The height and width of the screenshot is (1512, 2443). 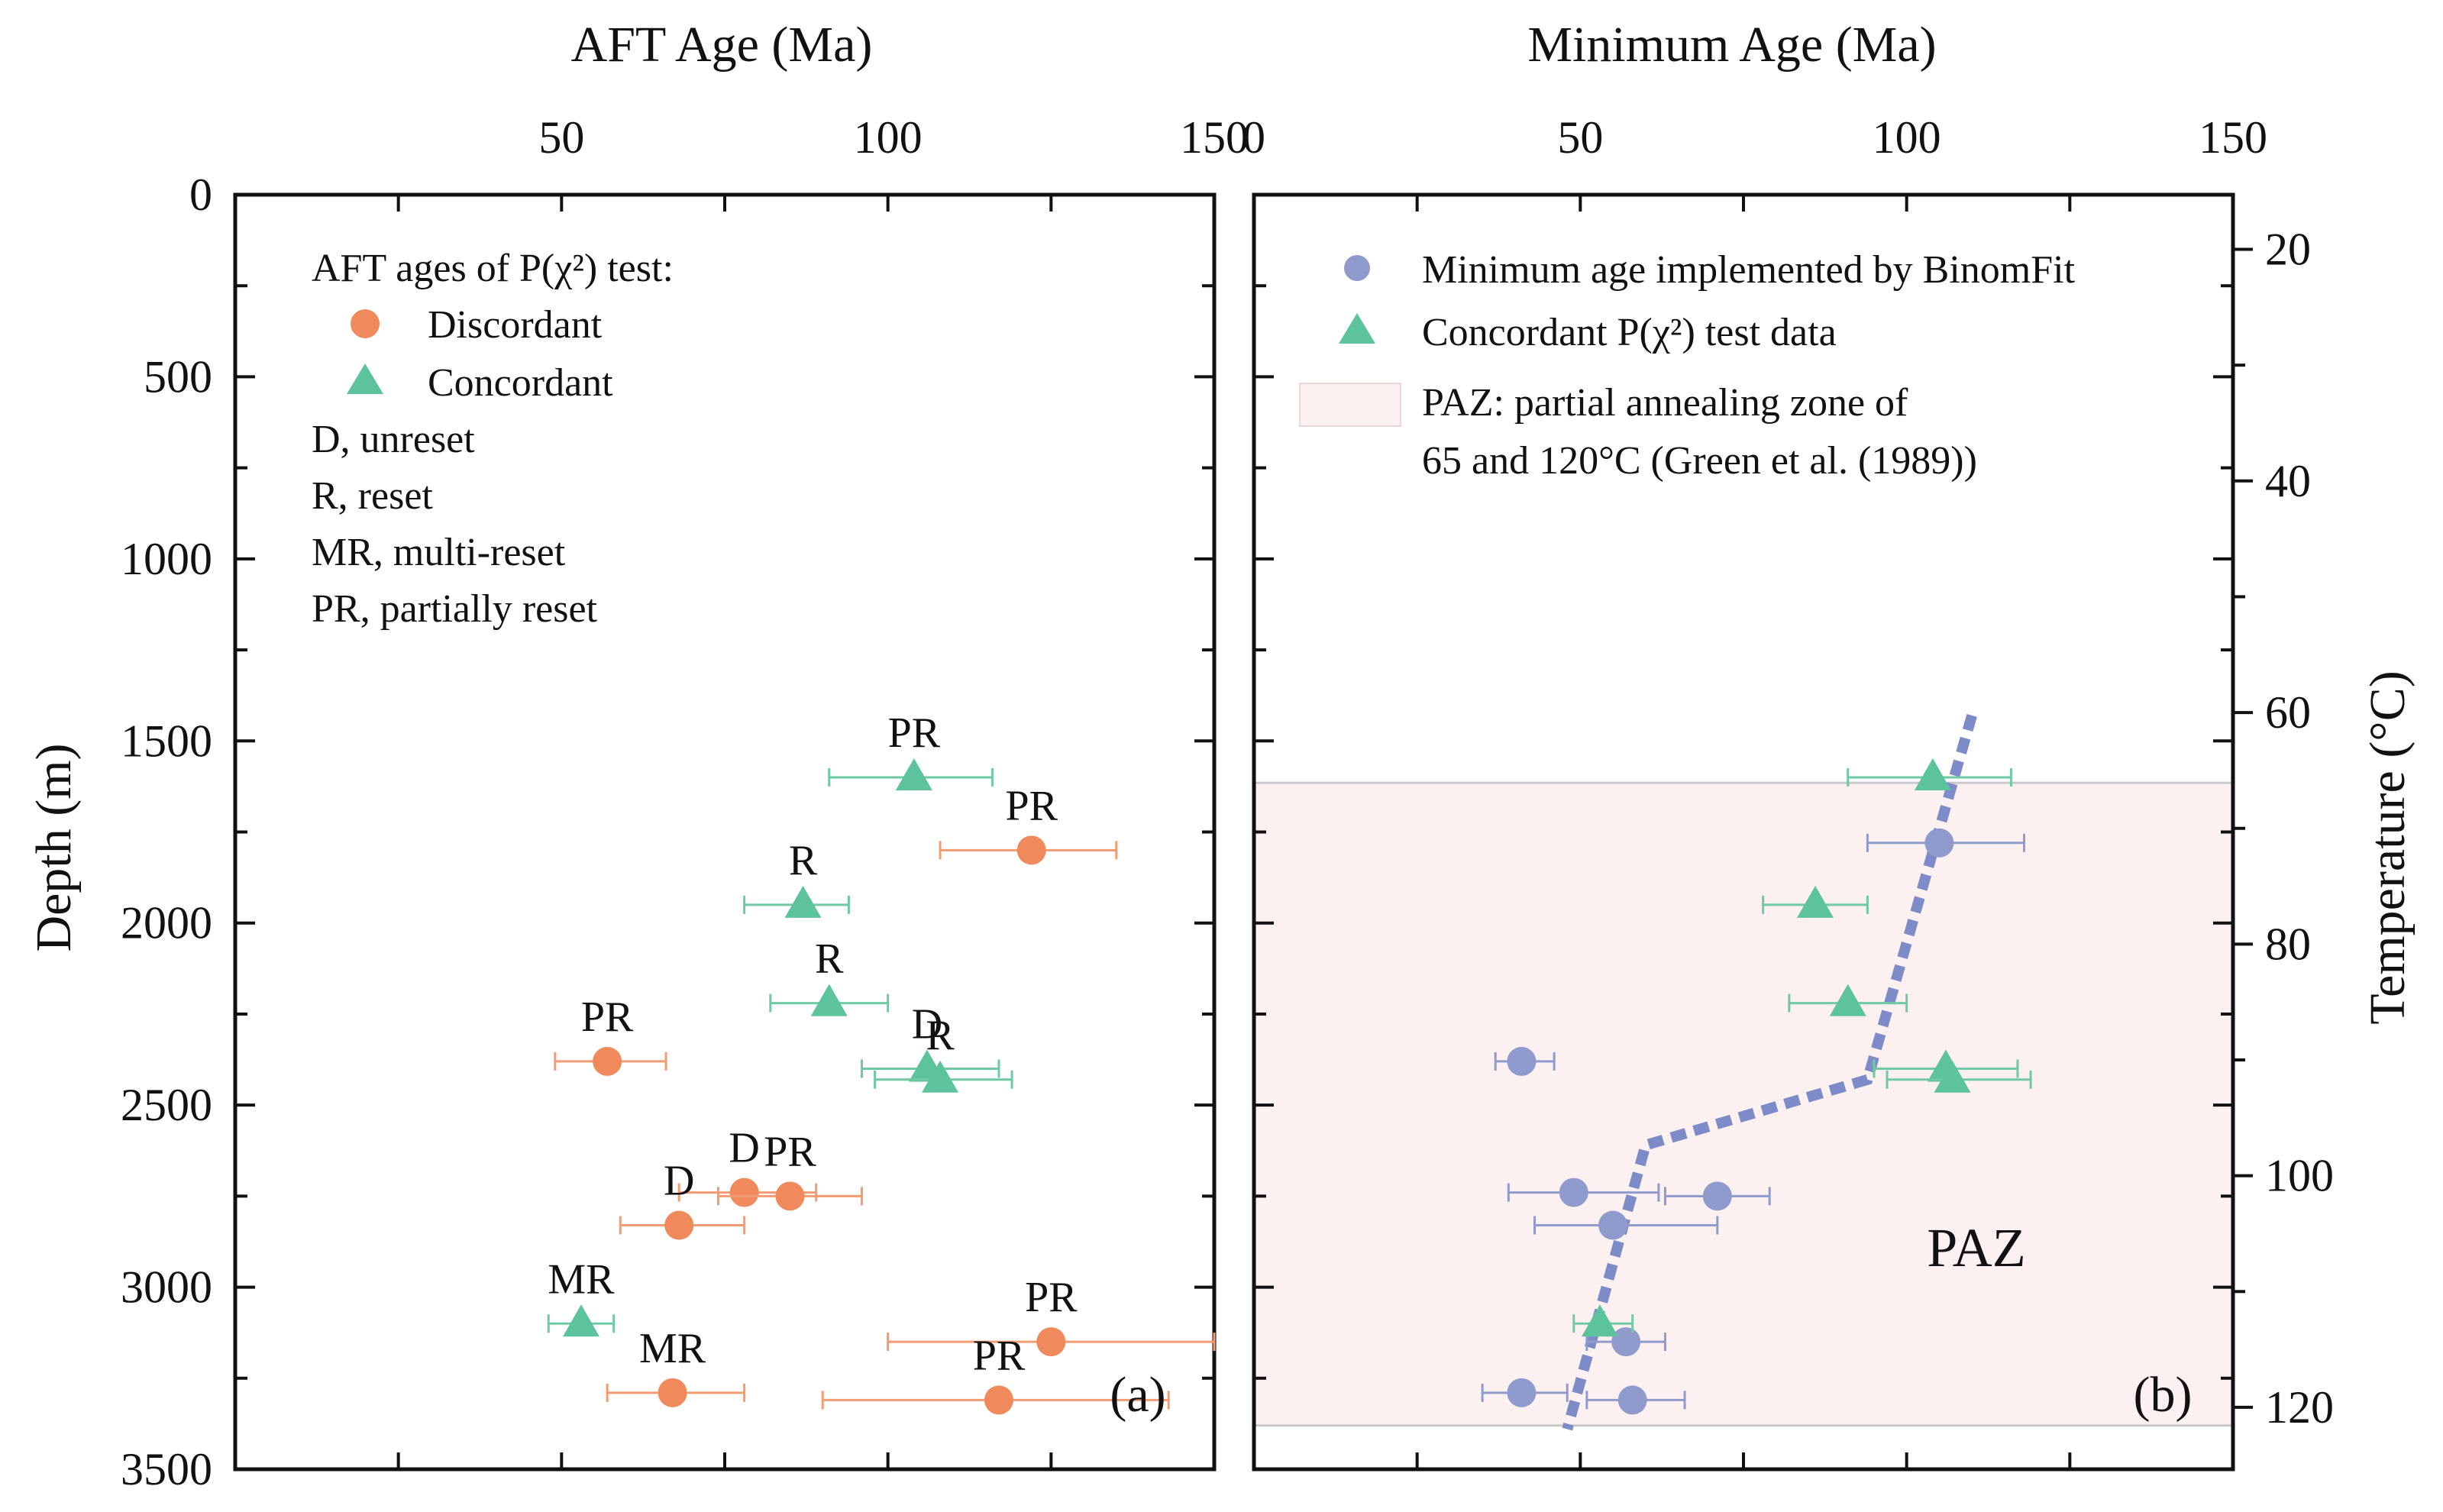 I want to click on panel-a-y-tick-label: 0, so click(x=200, y=195).